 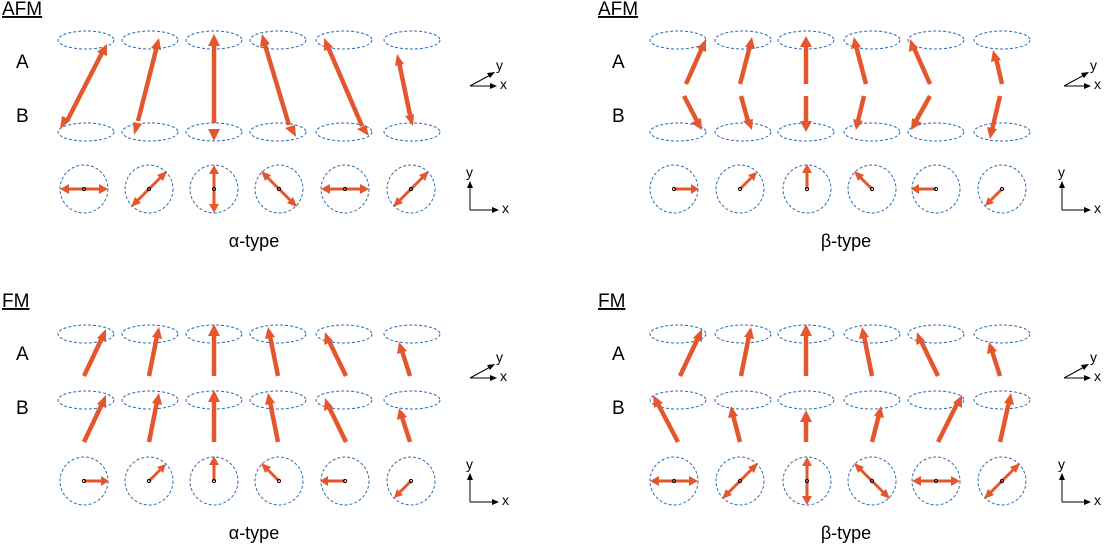 I want to click on axis-2d-indicator: y x, so click(x=1079, y=190).